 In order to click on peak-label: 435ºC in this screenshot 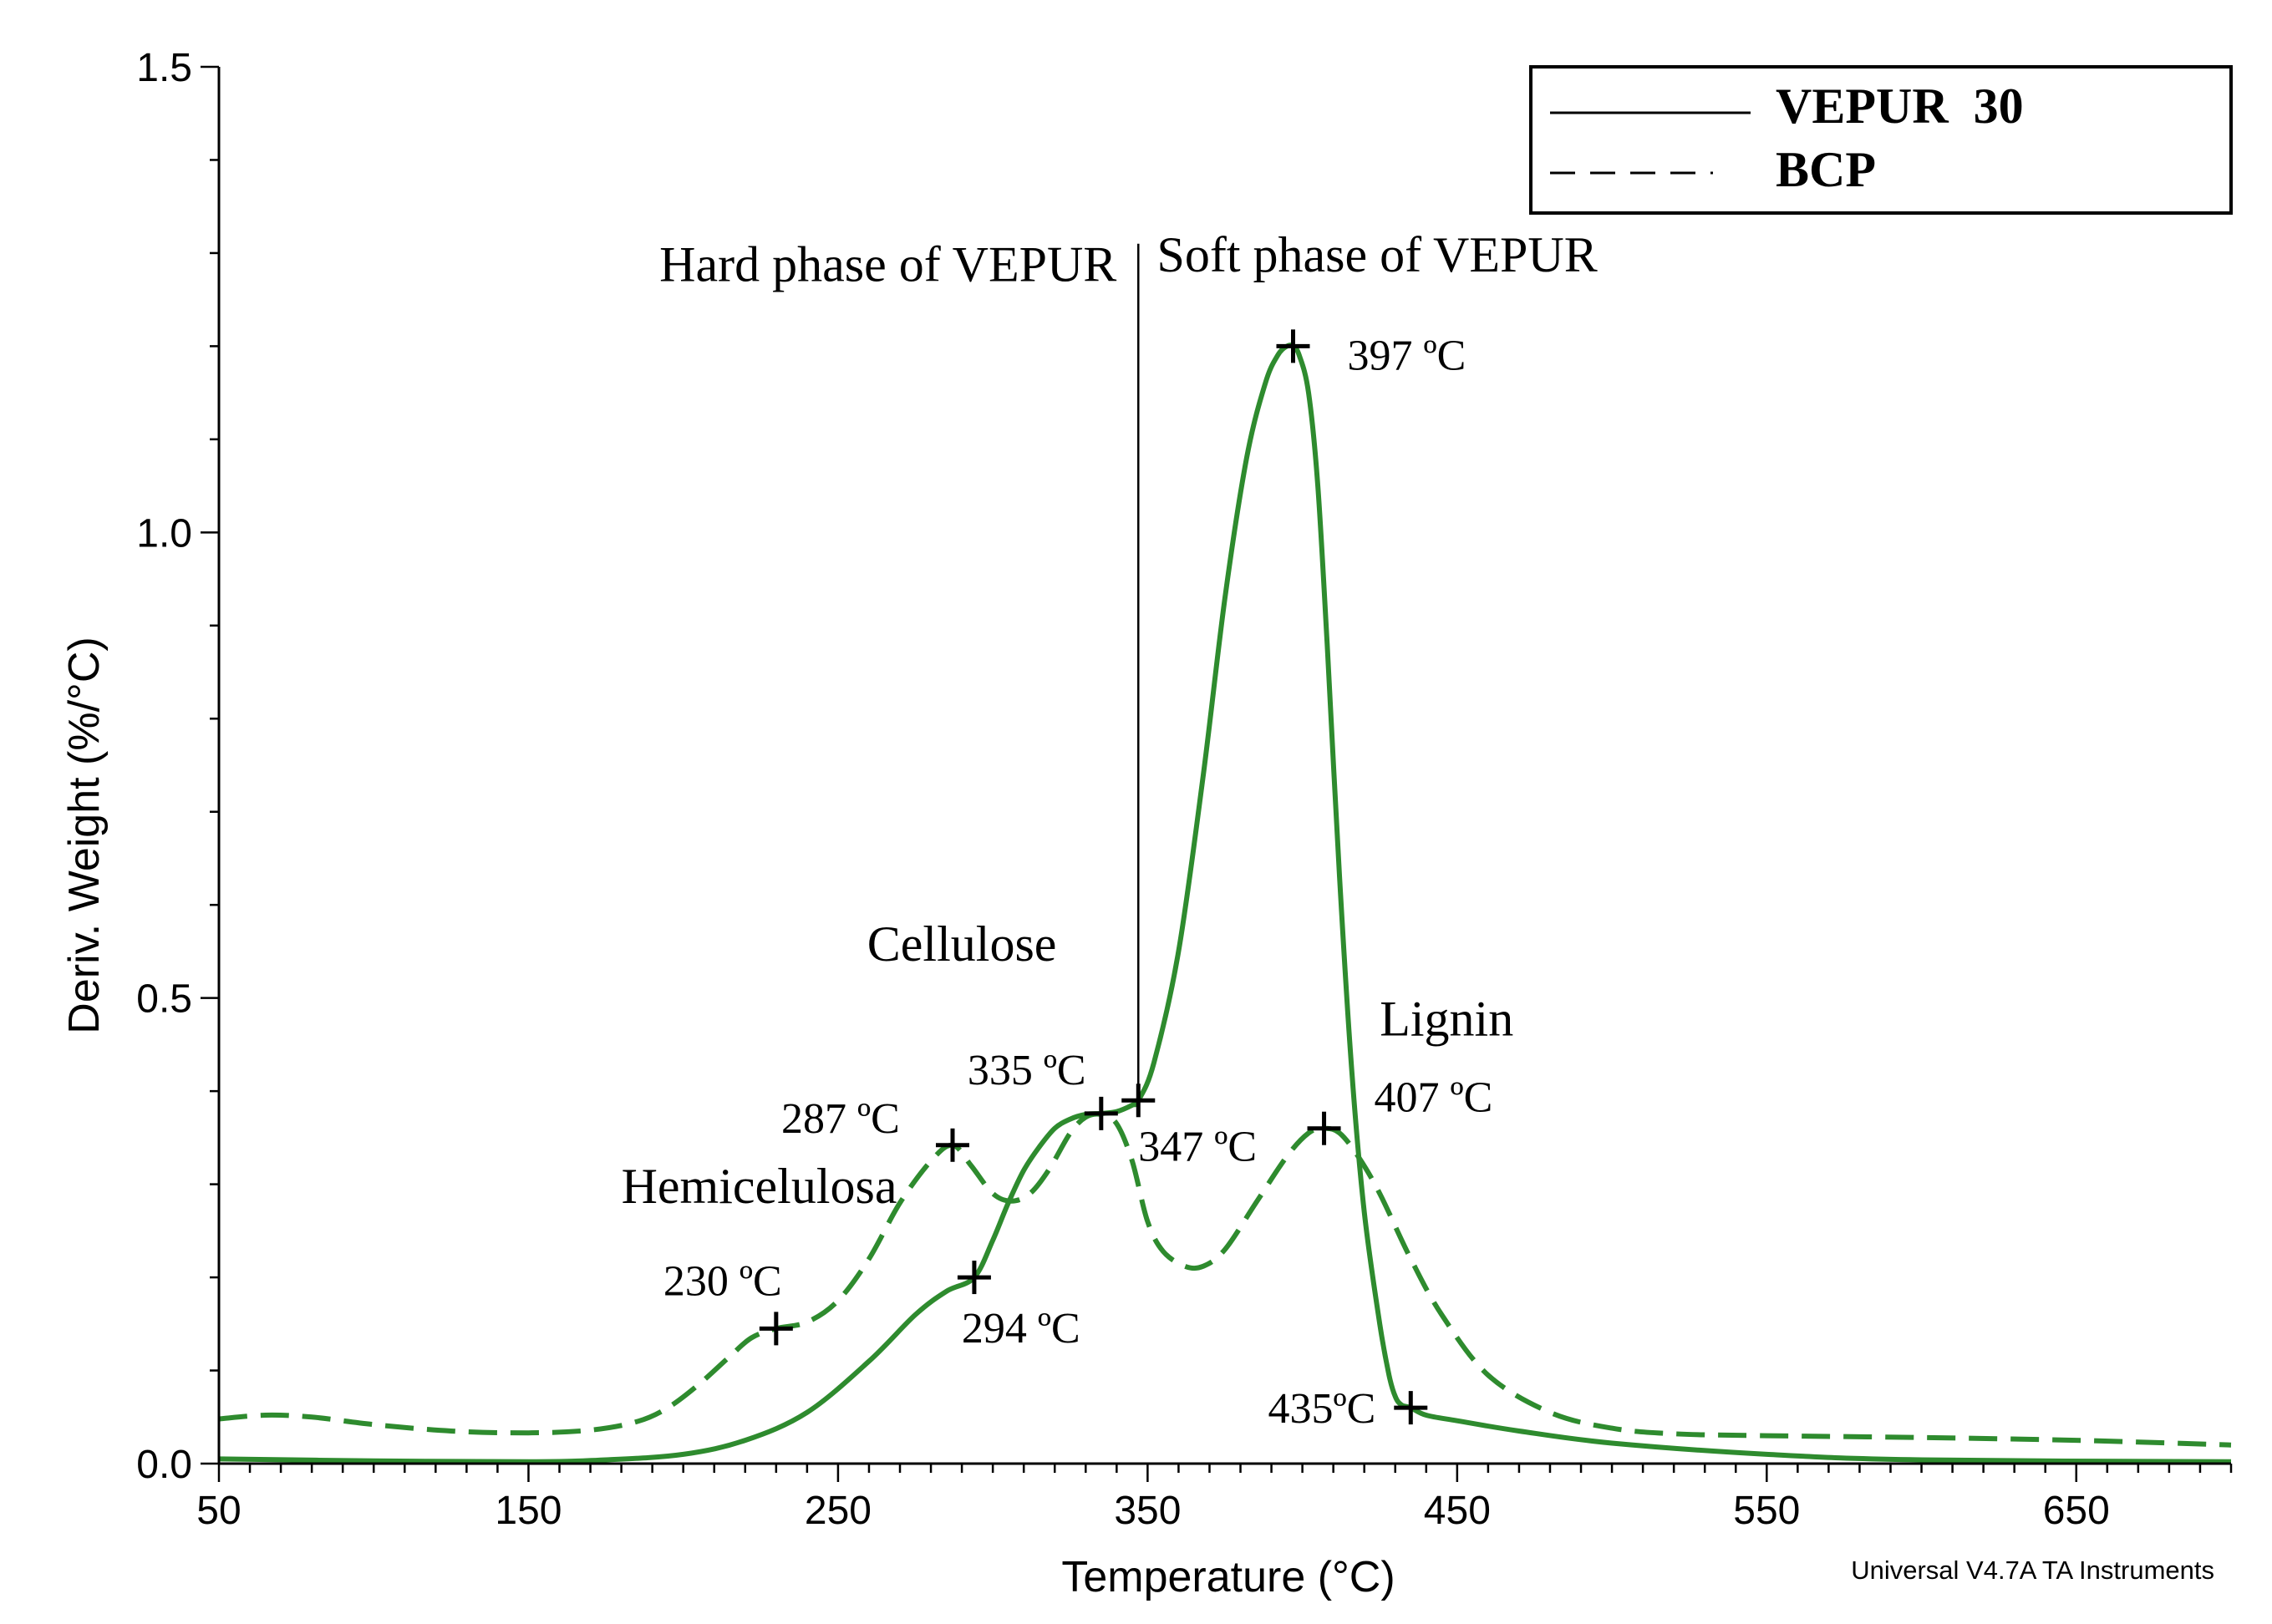, I will do `click(1321, 1409)`.